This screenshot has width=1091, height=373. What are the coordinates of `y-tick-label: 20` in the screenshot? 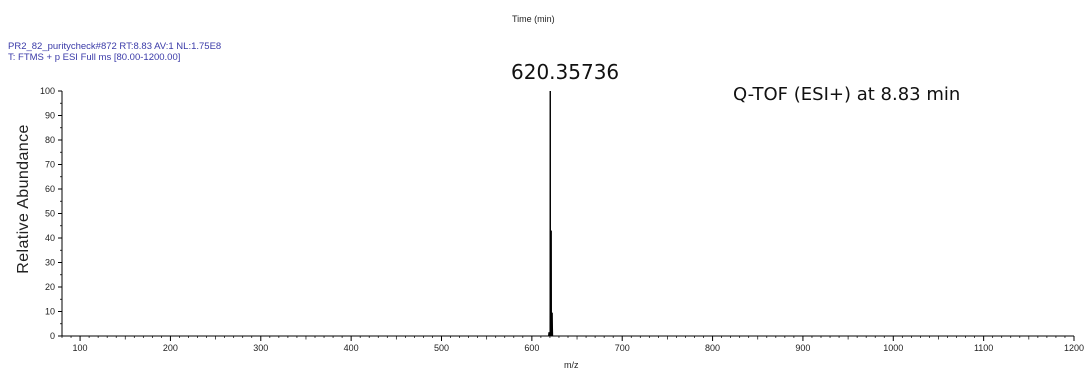 It's located at (50, 287).